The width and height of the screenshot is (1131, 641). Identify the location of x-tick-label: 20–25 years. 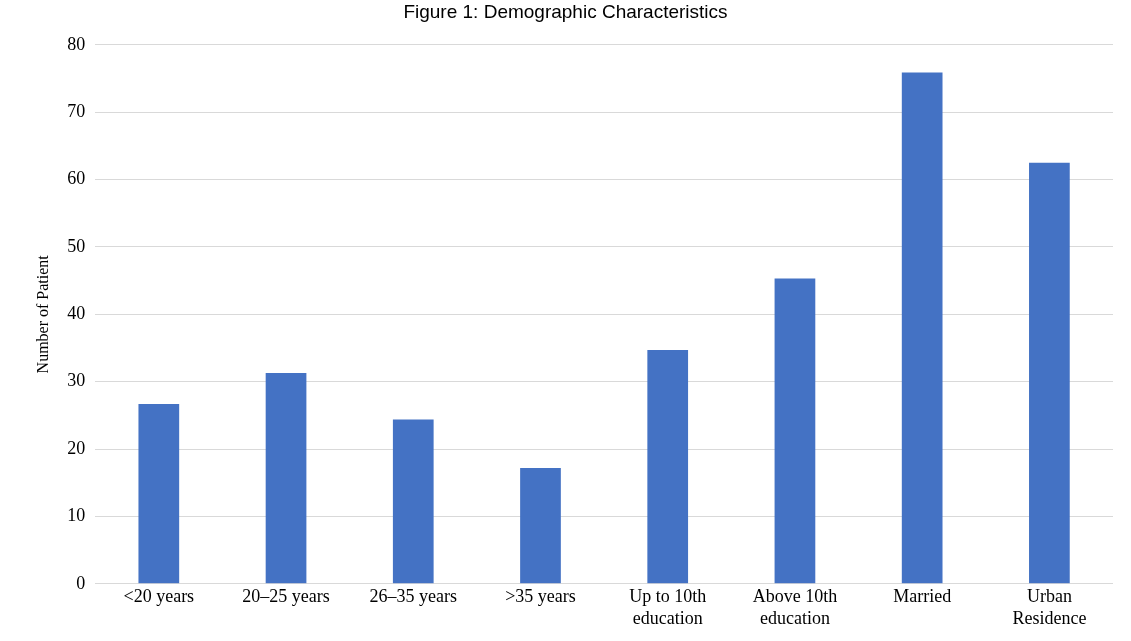
(286, 596).